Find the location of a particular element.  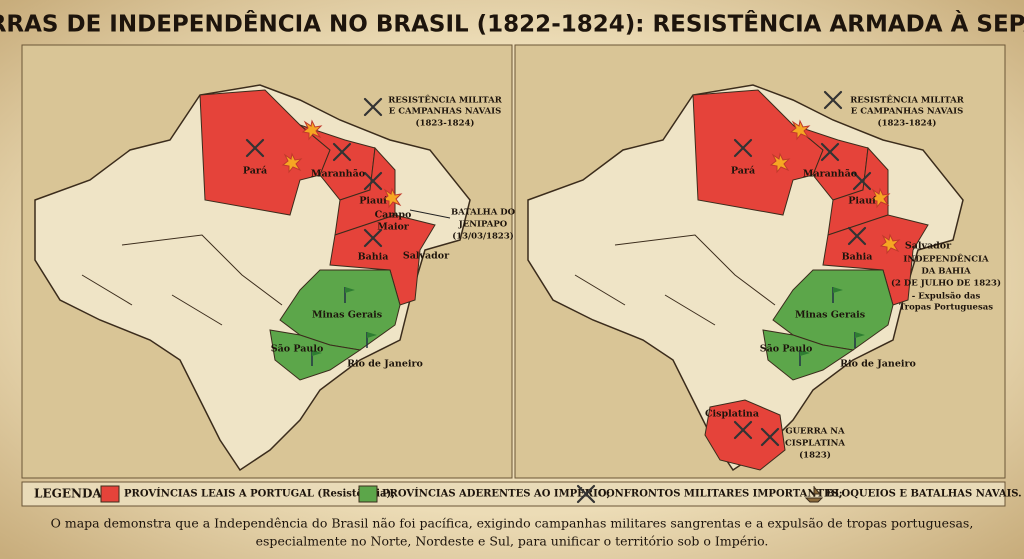

annotation: JENIPAPO is located at coordinates (483, 225).